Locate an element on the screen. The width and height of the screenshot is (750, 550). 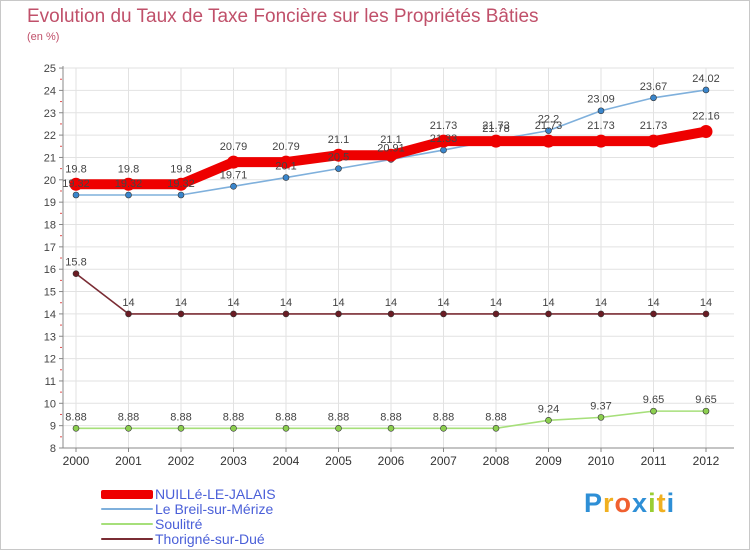
data-label: 20.5 is located at coordinates (338, 158).